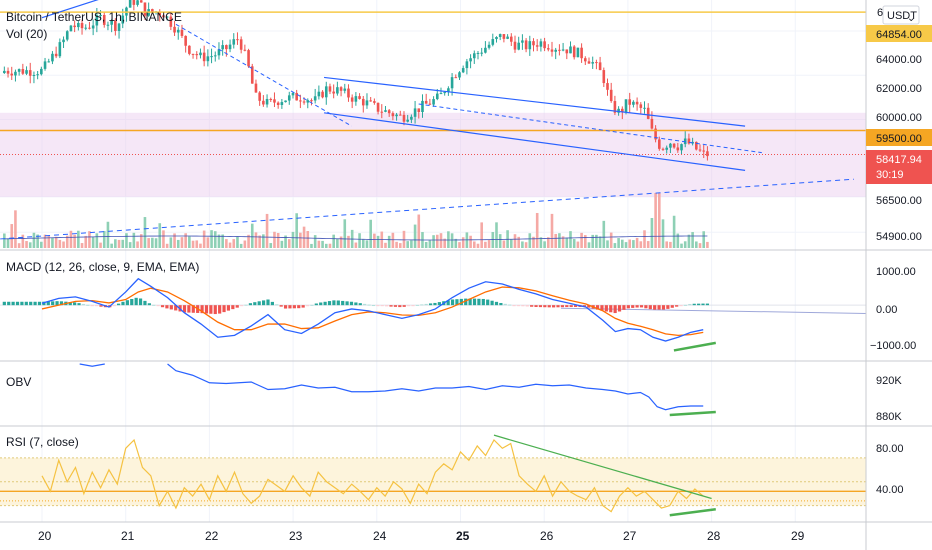  I want to click on currency-selector: USDT ⌄, so click(901, 15).